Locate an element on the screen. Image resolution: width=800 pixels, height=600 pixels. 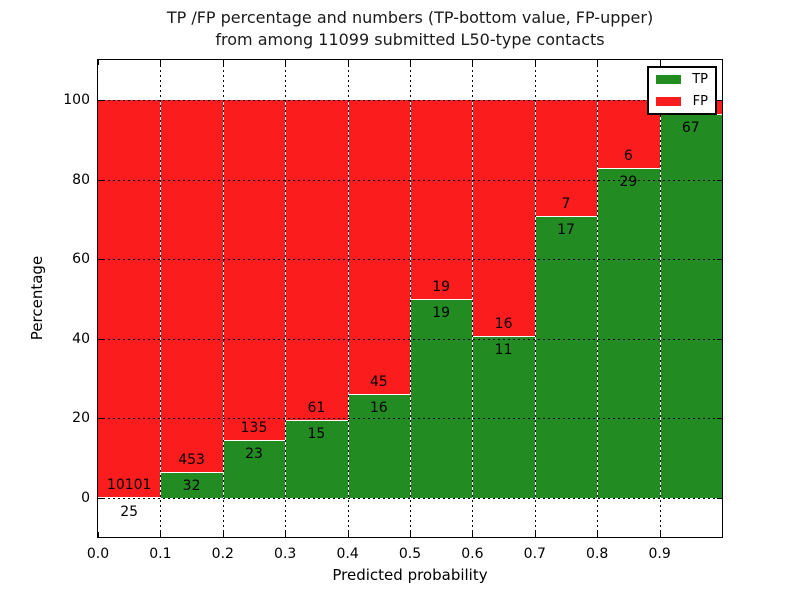
fp-count-label-8: 6 is located at coordinates (628, 156).